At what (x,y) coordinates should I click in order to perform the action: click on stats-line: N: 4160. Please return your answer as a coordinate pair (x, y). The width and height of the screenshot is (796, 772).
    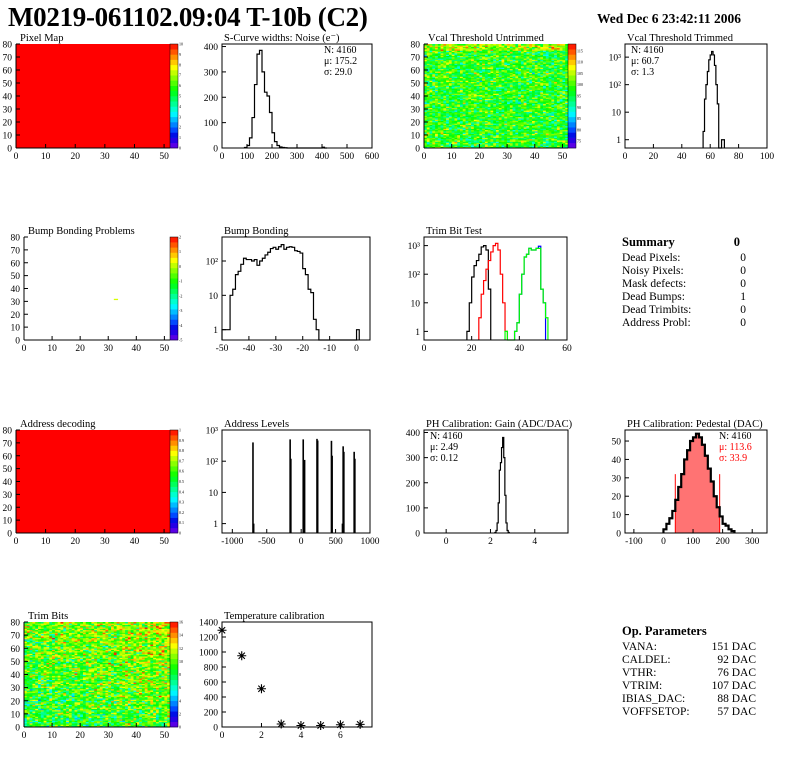
    Looking at the image, I should click on (735, 436).